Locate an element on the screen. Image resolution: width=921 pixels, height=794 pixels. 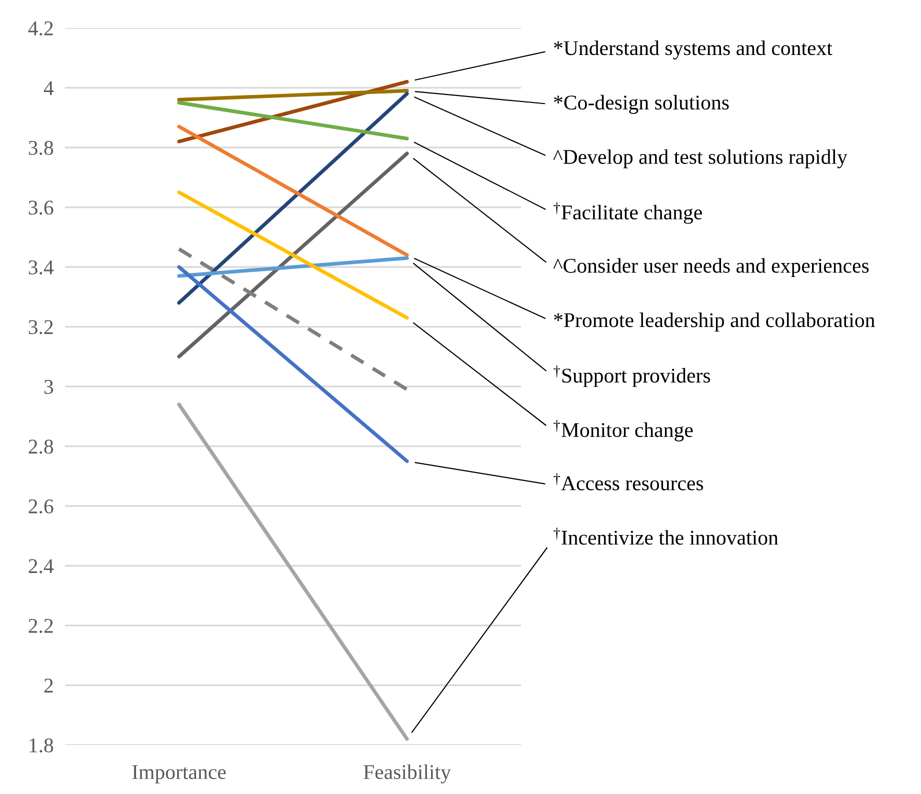
text: *Co-design solutions is located at coordinates (641, 104).